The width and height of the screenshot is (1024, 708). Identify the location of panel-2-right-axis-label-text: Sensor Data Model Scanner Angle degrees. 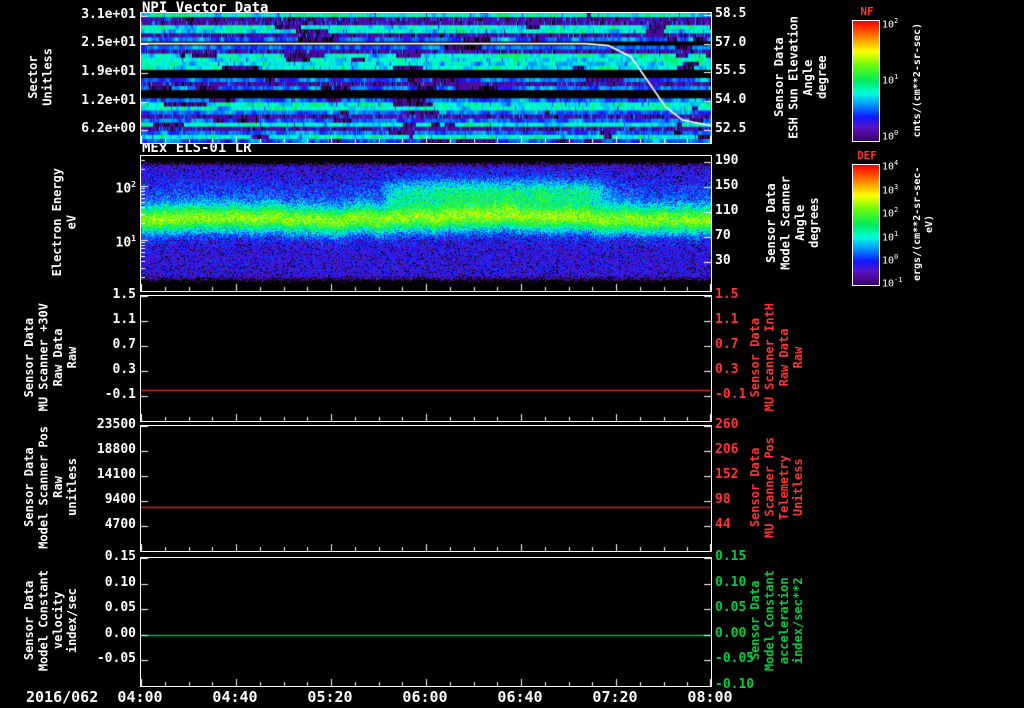
(793, 222).